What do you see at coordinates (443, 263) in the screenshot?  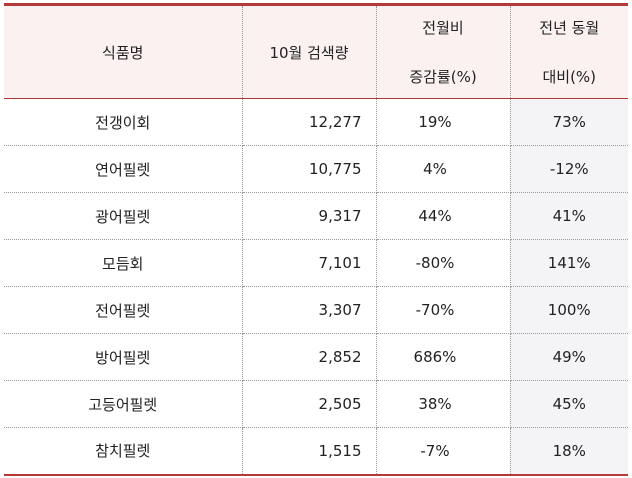 I see `cell-mom-change: -80%` at bounding box center [443, 263].